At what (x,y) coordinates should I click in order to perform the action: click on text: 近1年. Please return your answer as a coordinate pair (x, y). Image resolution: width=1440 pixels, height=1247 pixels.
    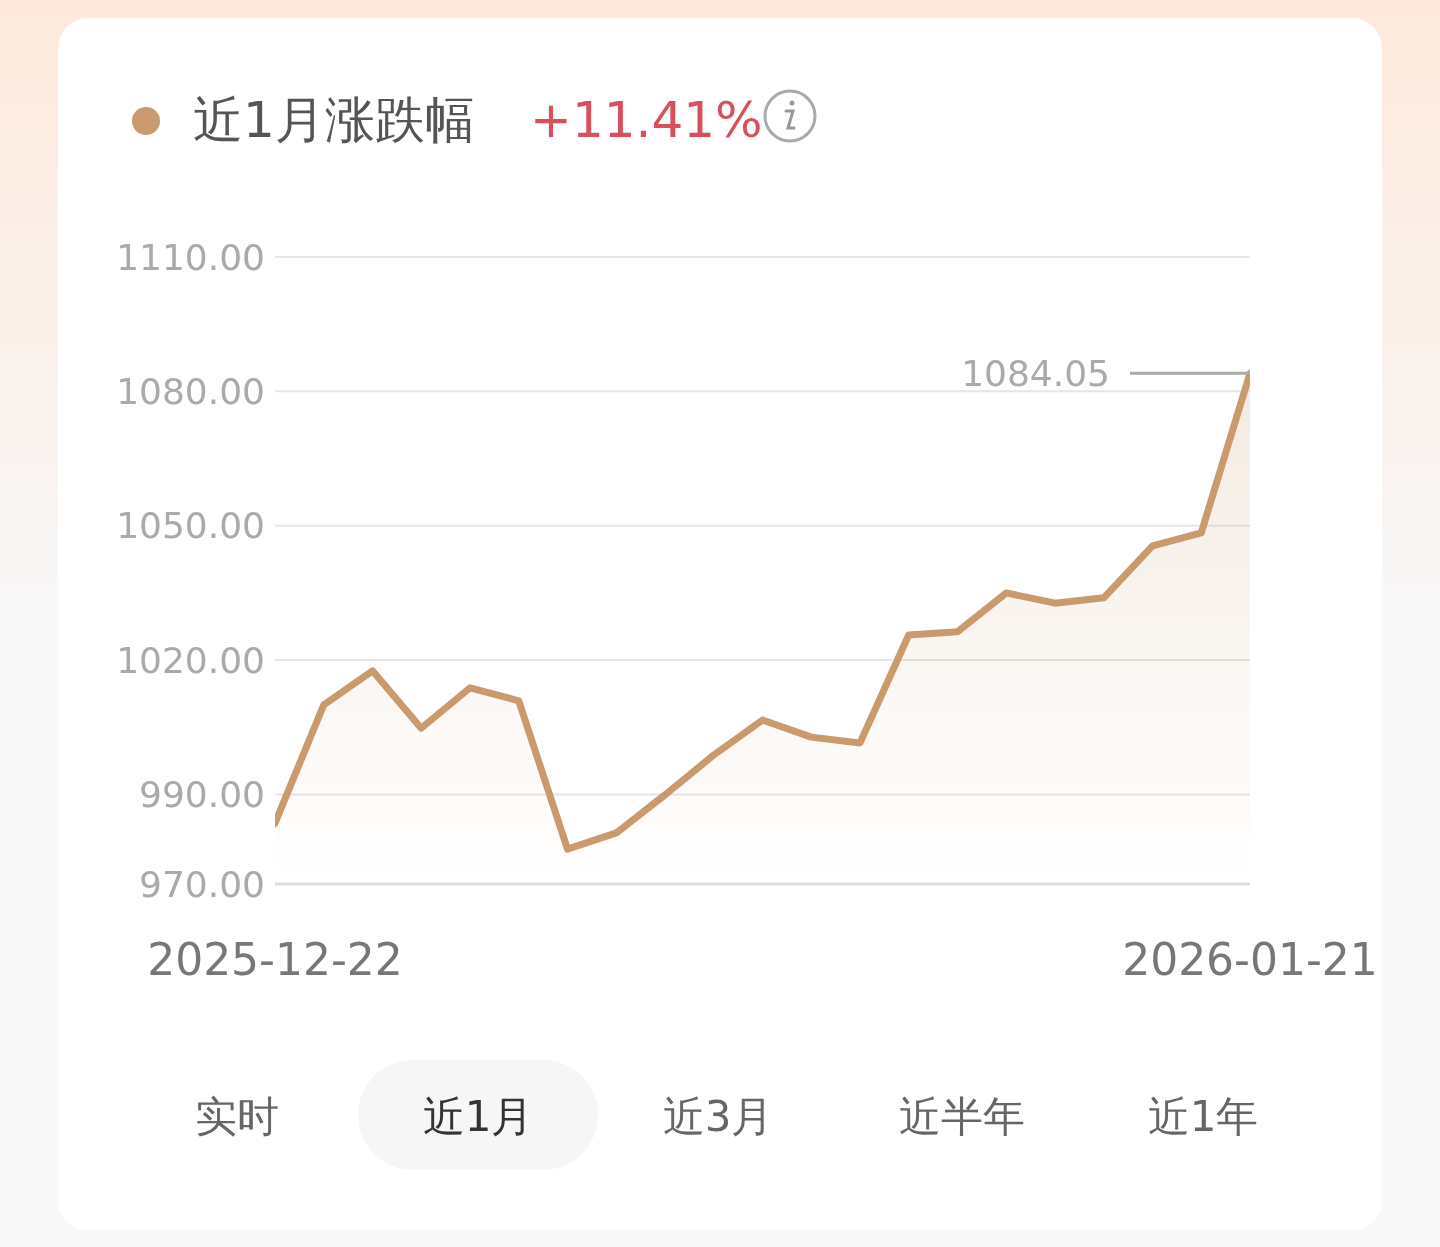
    Looking at the image, I should click on (1203, 1116).